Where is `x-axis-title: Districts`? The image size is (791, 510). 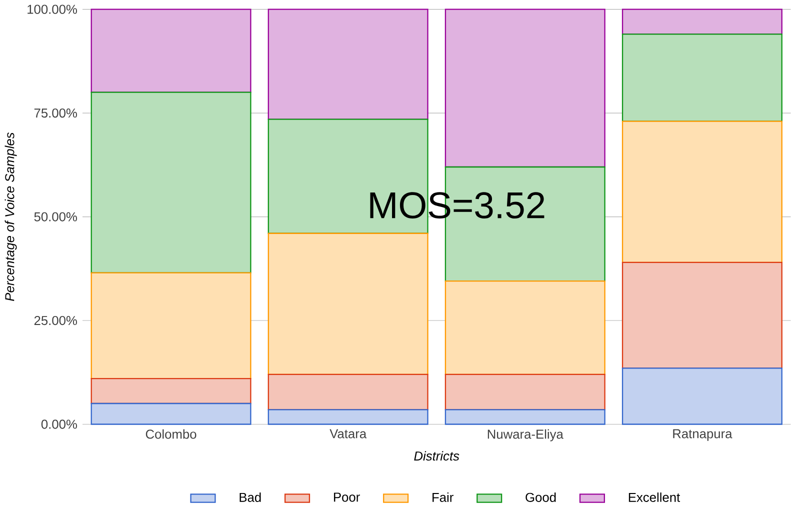
x-axis-title: Districts is located at coordinates (437, 456).